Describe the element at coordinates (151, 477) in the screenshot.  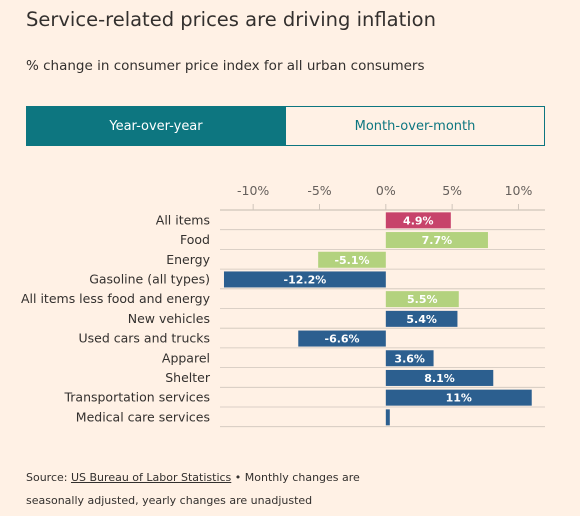
I see `source-link: US Bureau of Labor Statistics` at that location.